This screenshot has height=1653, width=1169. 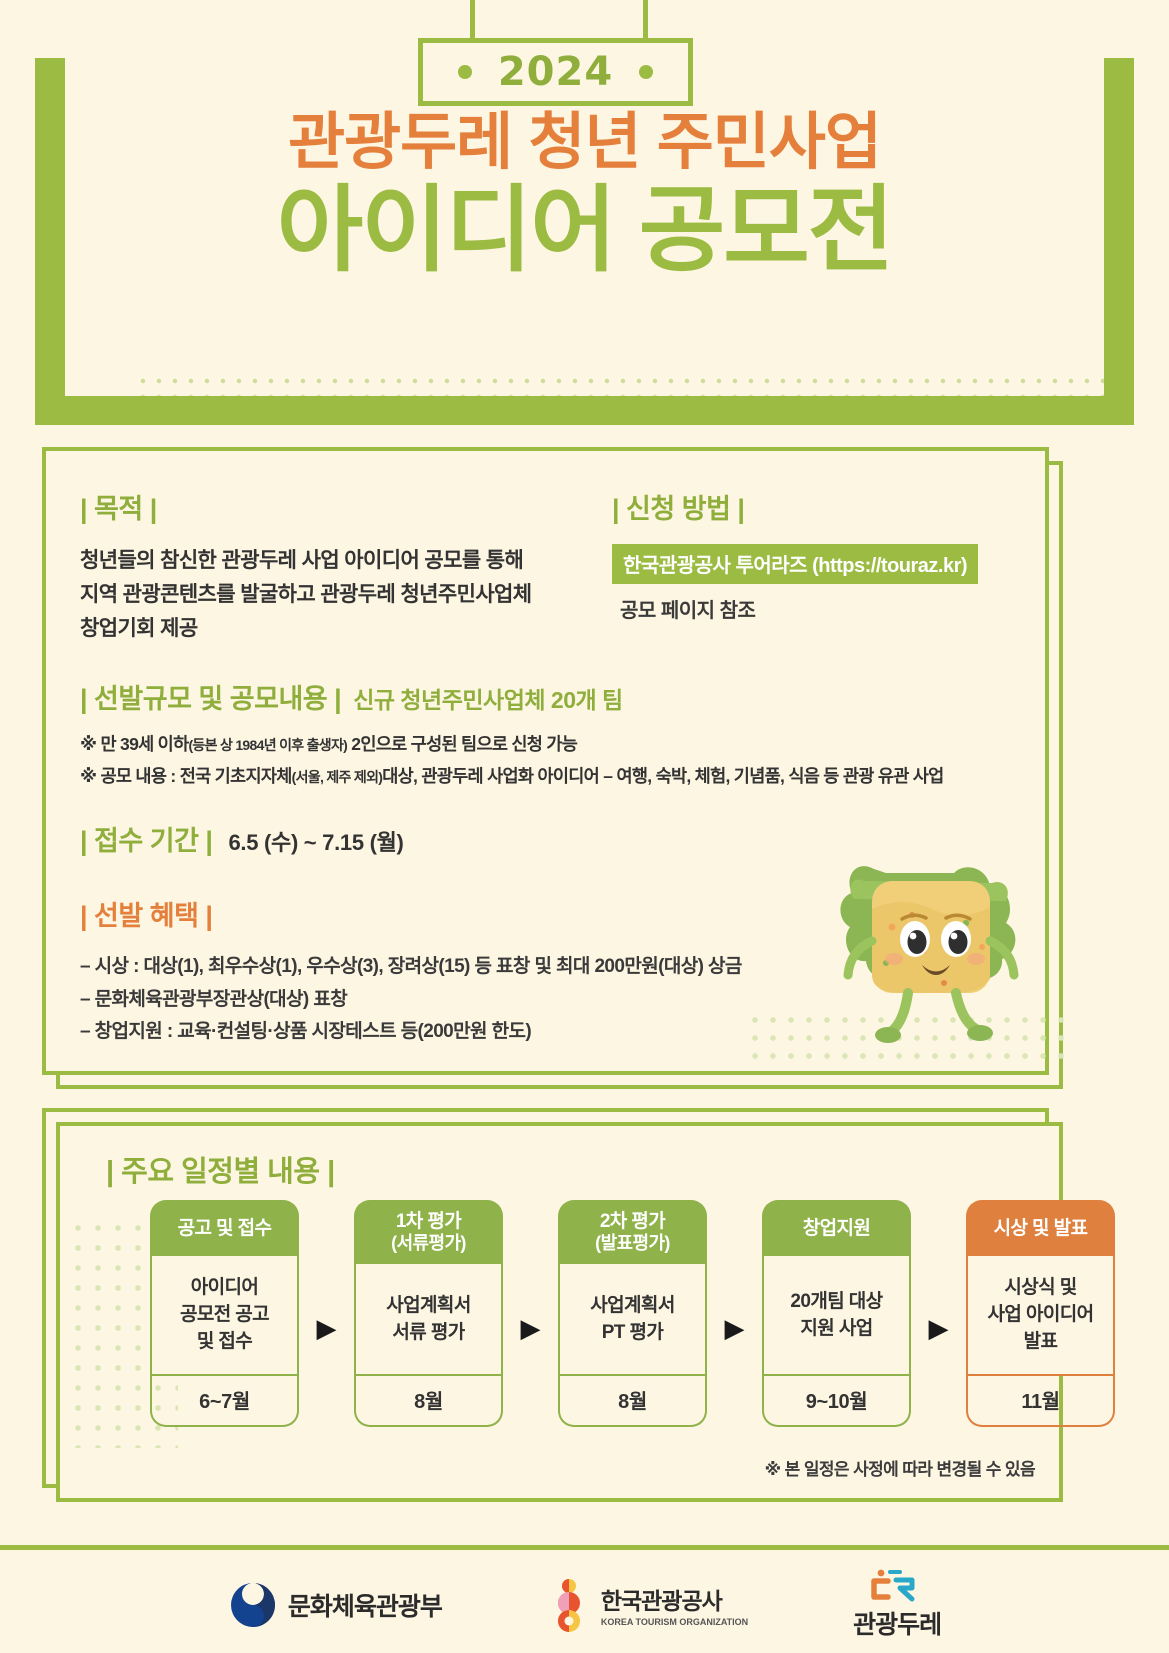 What do you see at coordinates (900, 1469) in the screenshot?
I see `schedule-disclaimer: ※ 본 일정은 사정에 따라 변경될 수 있음` at bounding box center [900, 1469].